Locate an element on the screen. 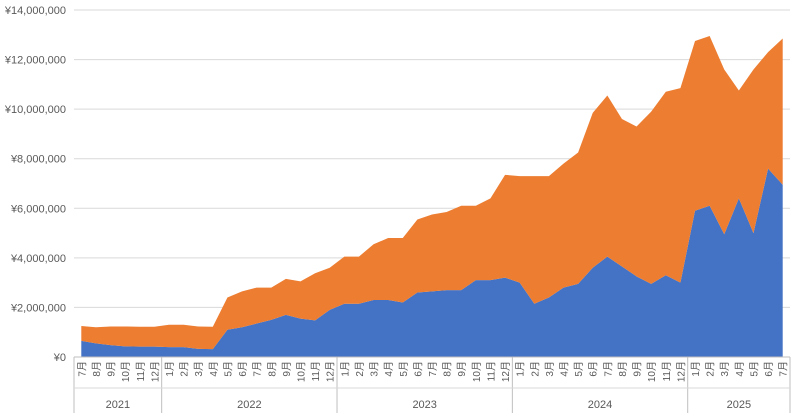  y-tick-label: ¥6,000,000 is located at coordinates (38, 209).